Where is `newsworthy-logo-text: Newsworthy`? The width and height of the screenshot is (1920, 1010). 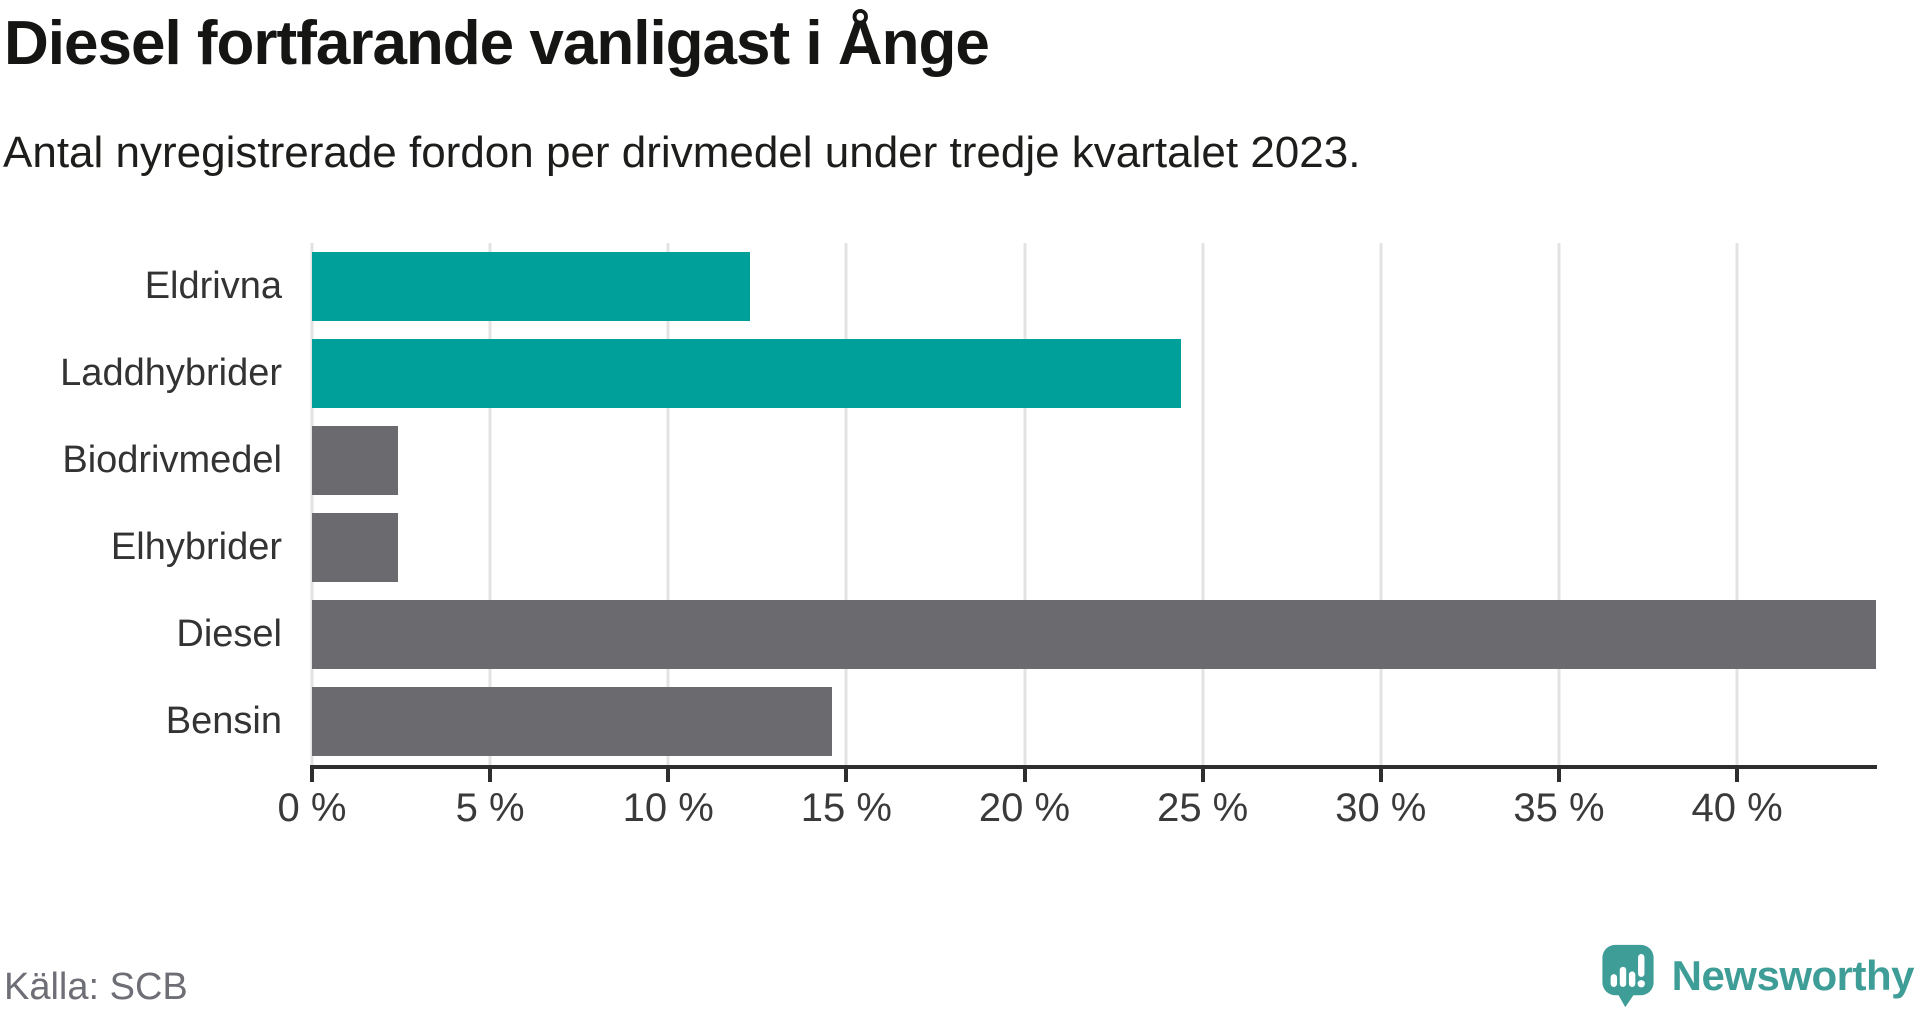
newsworthy-logo-text: Newsworthy is located at coordinates (1793, 975).